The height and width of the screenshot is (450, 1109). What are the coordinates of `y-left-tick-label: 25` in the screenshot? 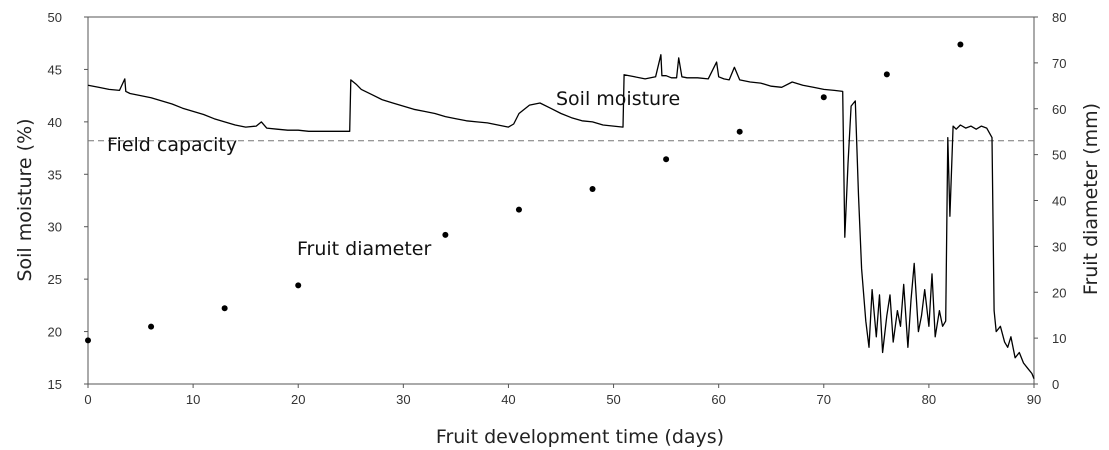 It's located at (55, 279).